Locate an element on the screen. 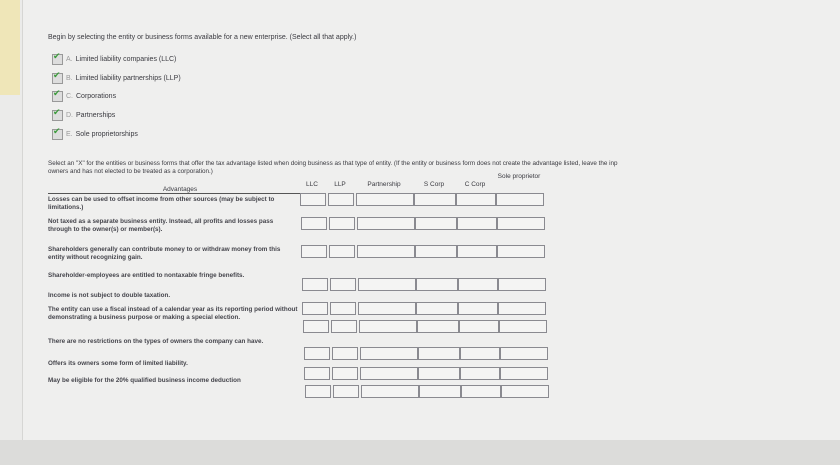  option-letter: C. is located at coordinates (69, 96).